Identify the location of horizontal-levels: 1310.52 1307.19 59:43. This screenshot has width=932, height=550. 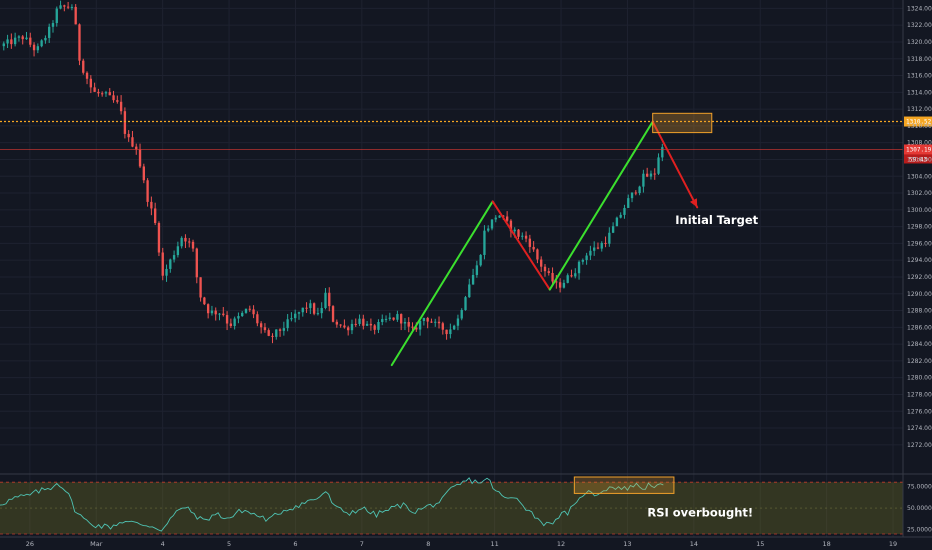
(466, 140).